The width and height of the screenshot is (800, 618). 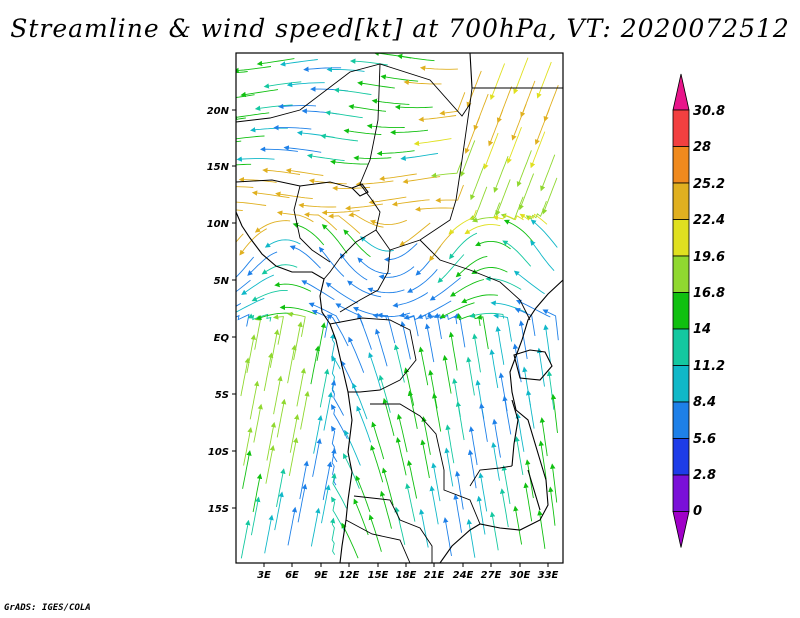 What do you see at coordinates (463, 575) in the screenshot?
I see `lon-label-24e: 24E` at bounding box center [463, 575].